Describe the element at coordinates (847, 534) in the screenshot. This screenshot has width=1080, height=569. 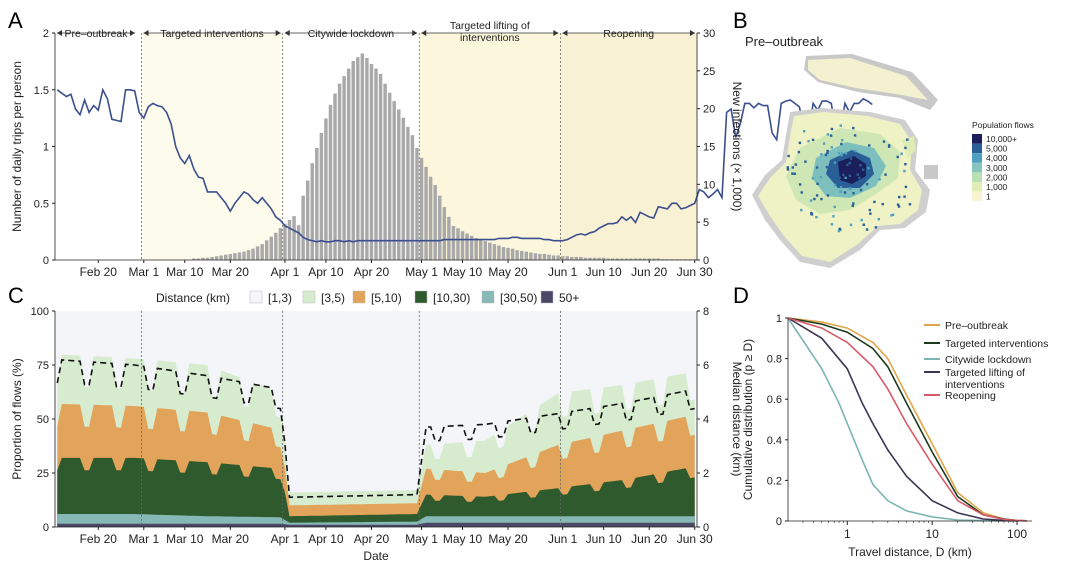
I see `x-tick-label: 1` at that location.